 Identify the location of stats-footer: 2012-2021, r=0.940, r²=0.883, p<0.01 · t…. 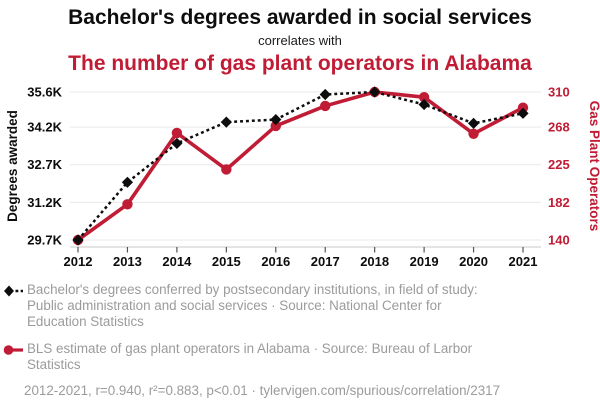
(262, 391).